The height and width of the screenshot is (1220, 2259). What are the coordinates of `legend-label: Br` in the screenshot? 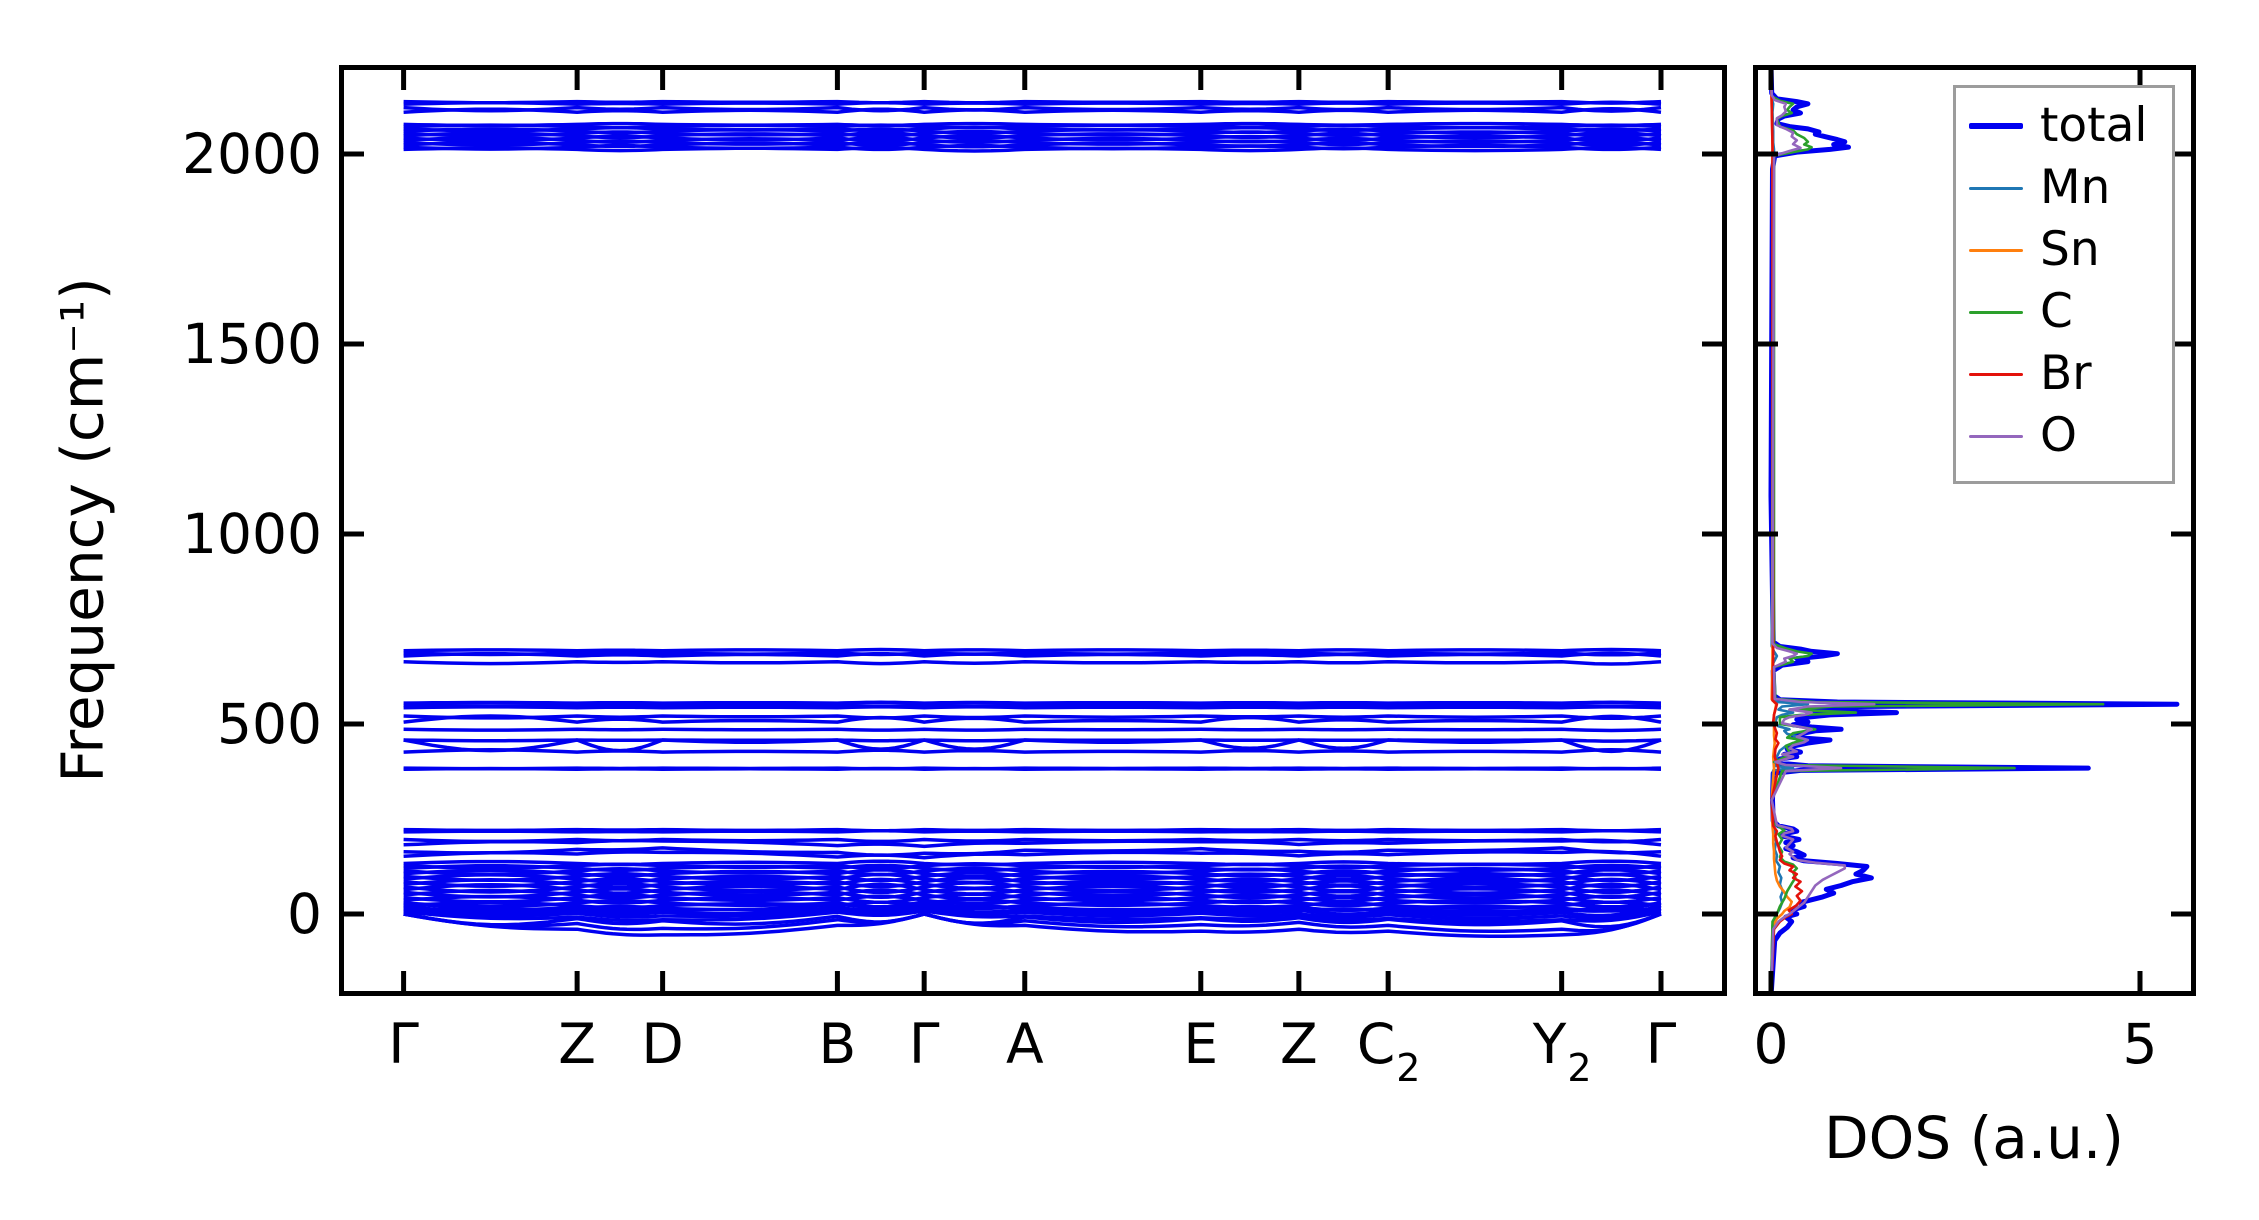 It's located at (2066, 373).